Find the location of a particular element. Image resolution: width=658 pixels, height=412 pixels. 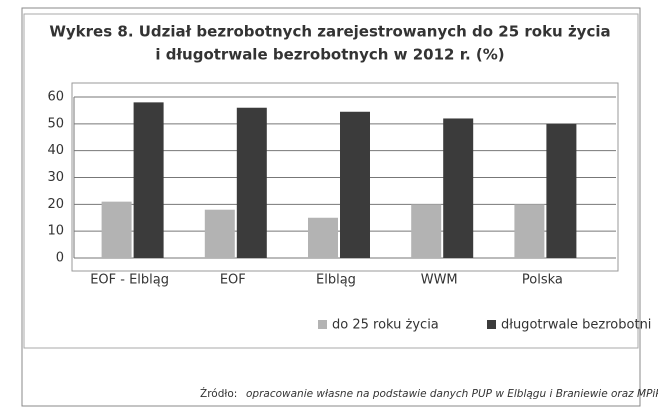

x-tick-label: EOF is located at coordinates (233, 280).